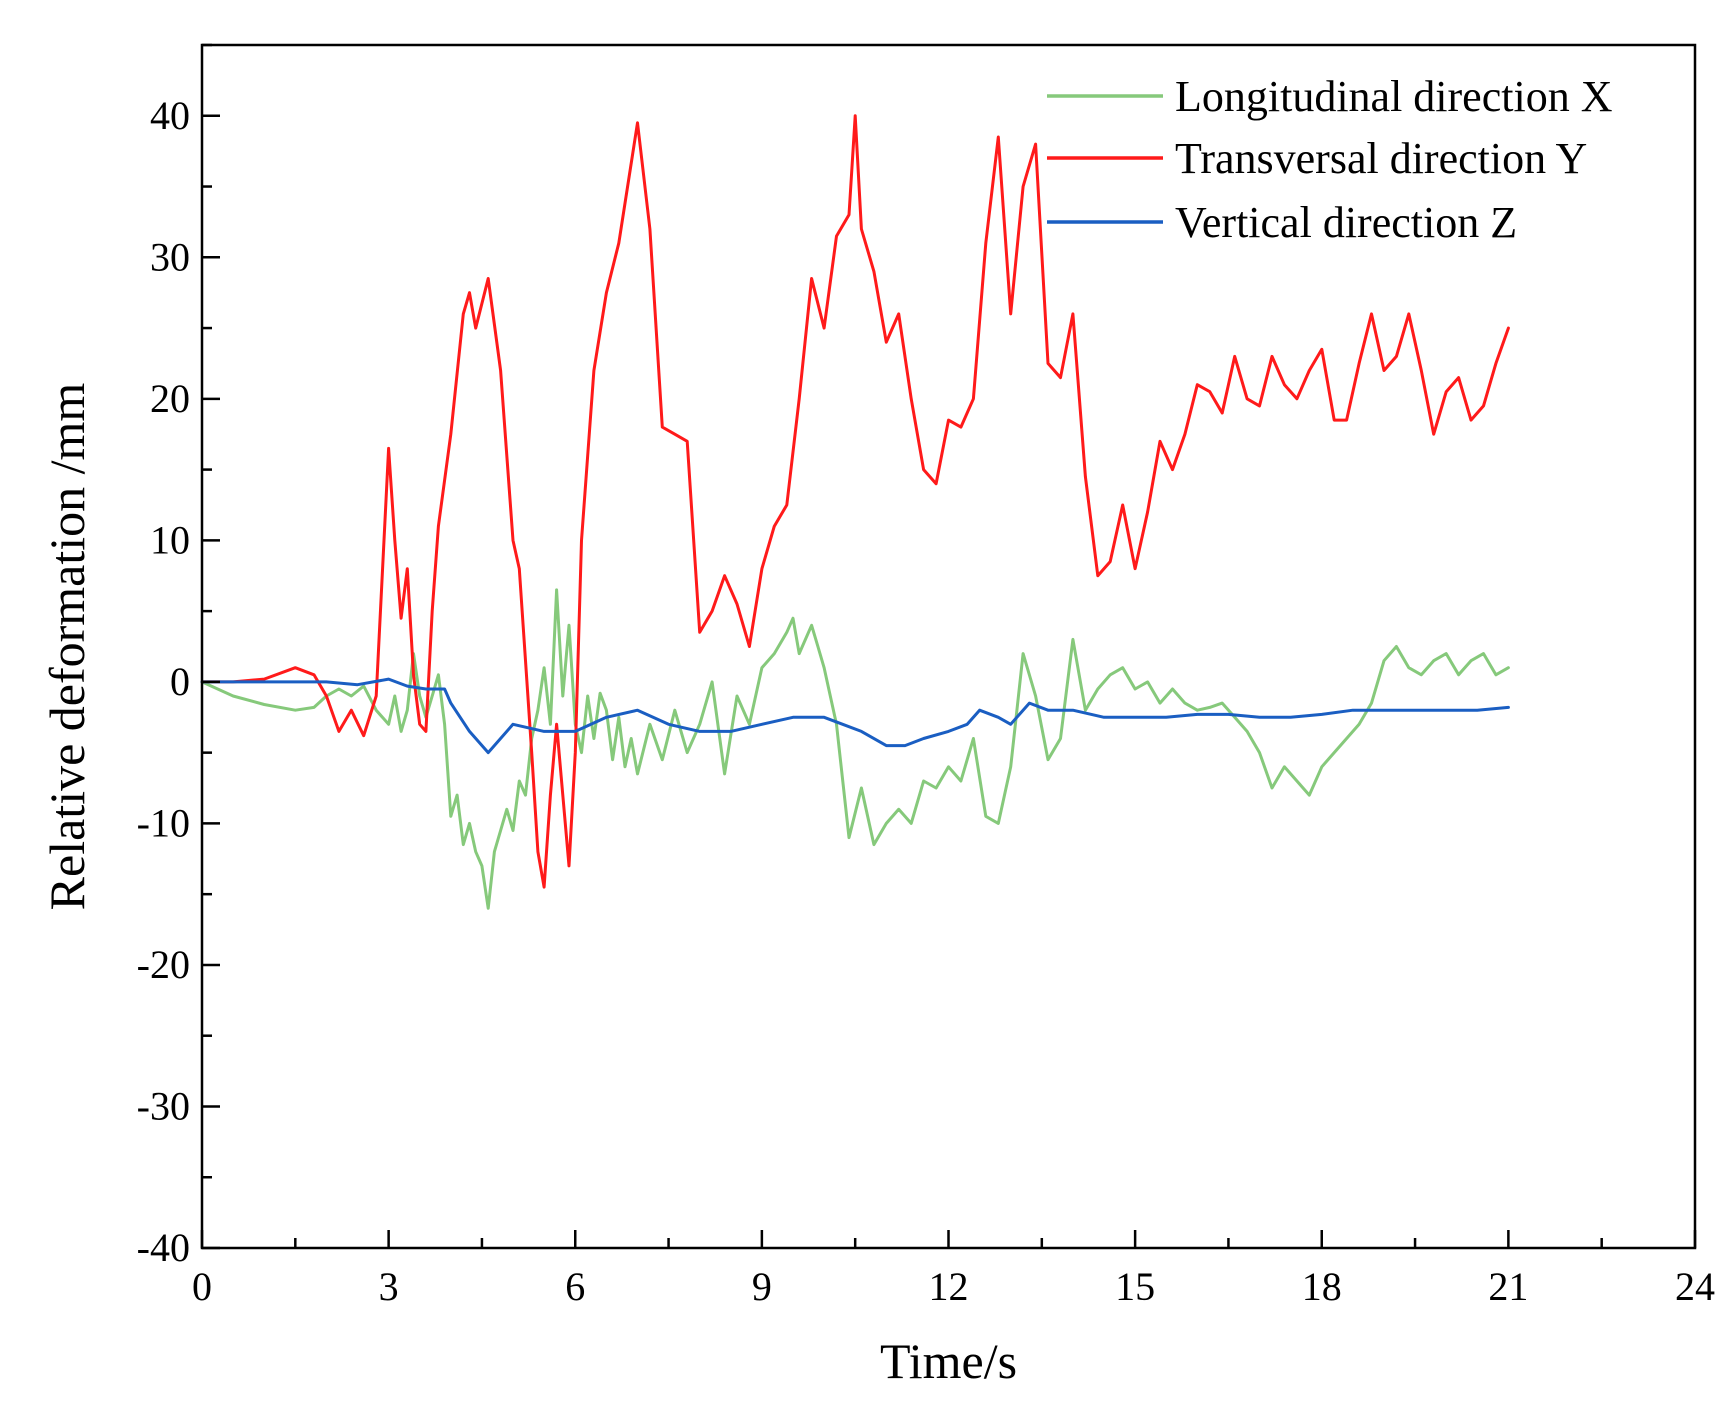 This screenshot has height=1410, width=1733. I want to click on y-tick-label: -20, so click(163, 964).